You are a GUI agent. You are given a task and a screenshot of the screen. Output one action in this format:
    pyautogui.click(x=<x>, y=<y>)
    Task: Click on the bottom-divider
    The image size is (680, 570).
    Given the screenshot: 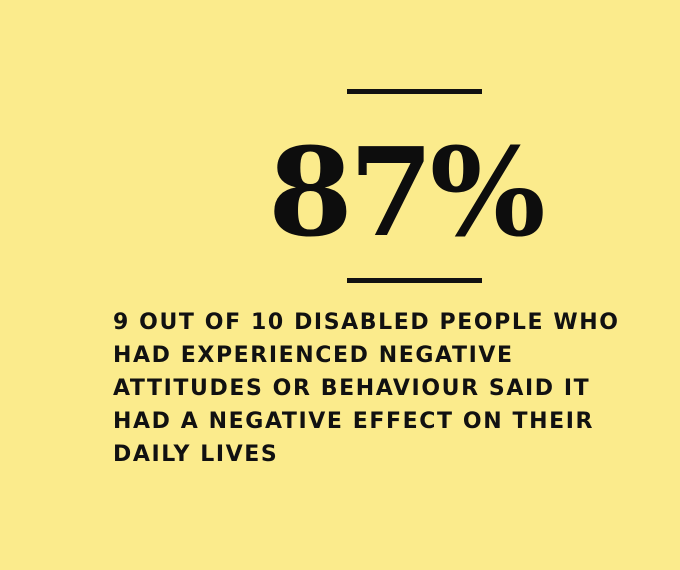 What is the action you would take?
    pyautogui.click(x=414, y=280)
    